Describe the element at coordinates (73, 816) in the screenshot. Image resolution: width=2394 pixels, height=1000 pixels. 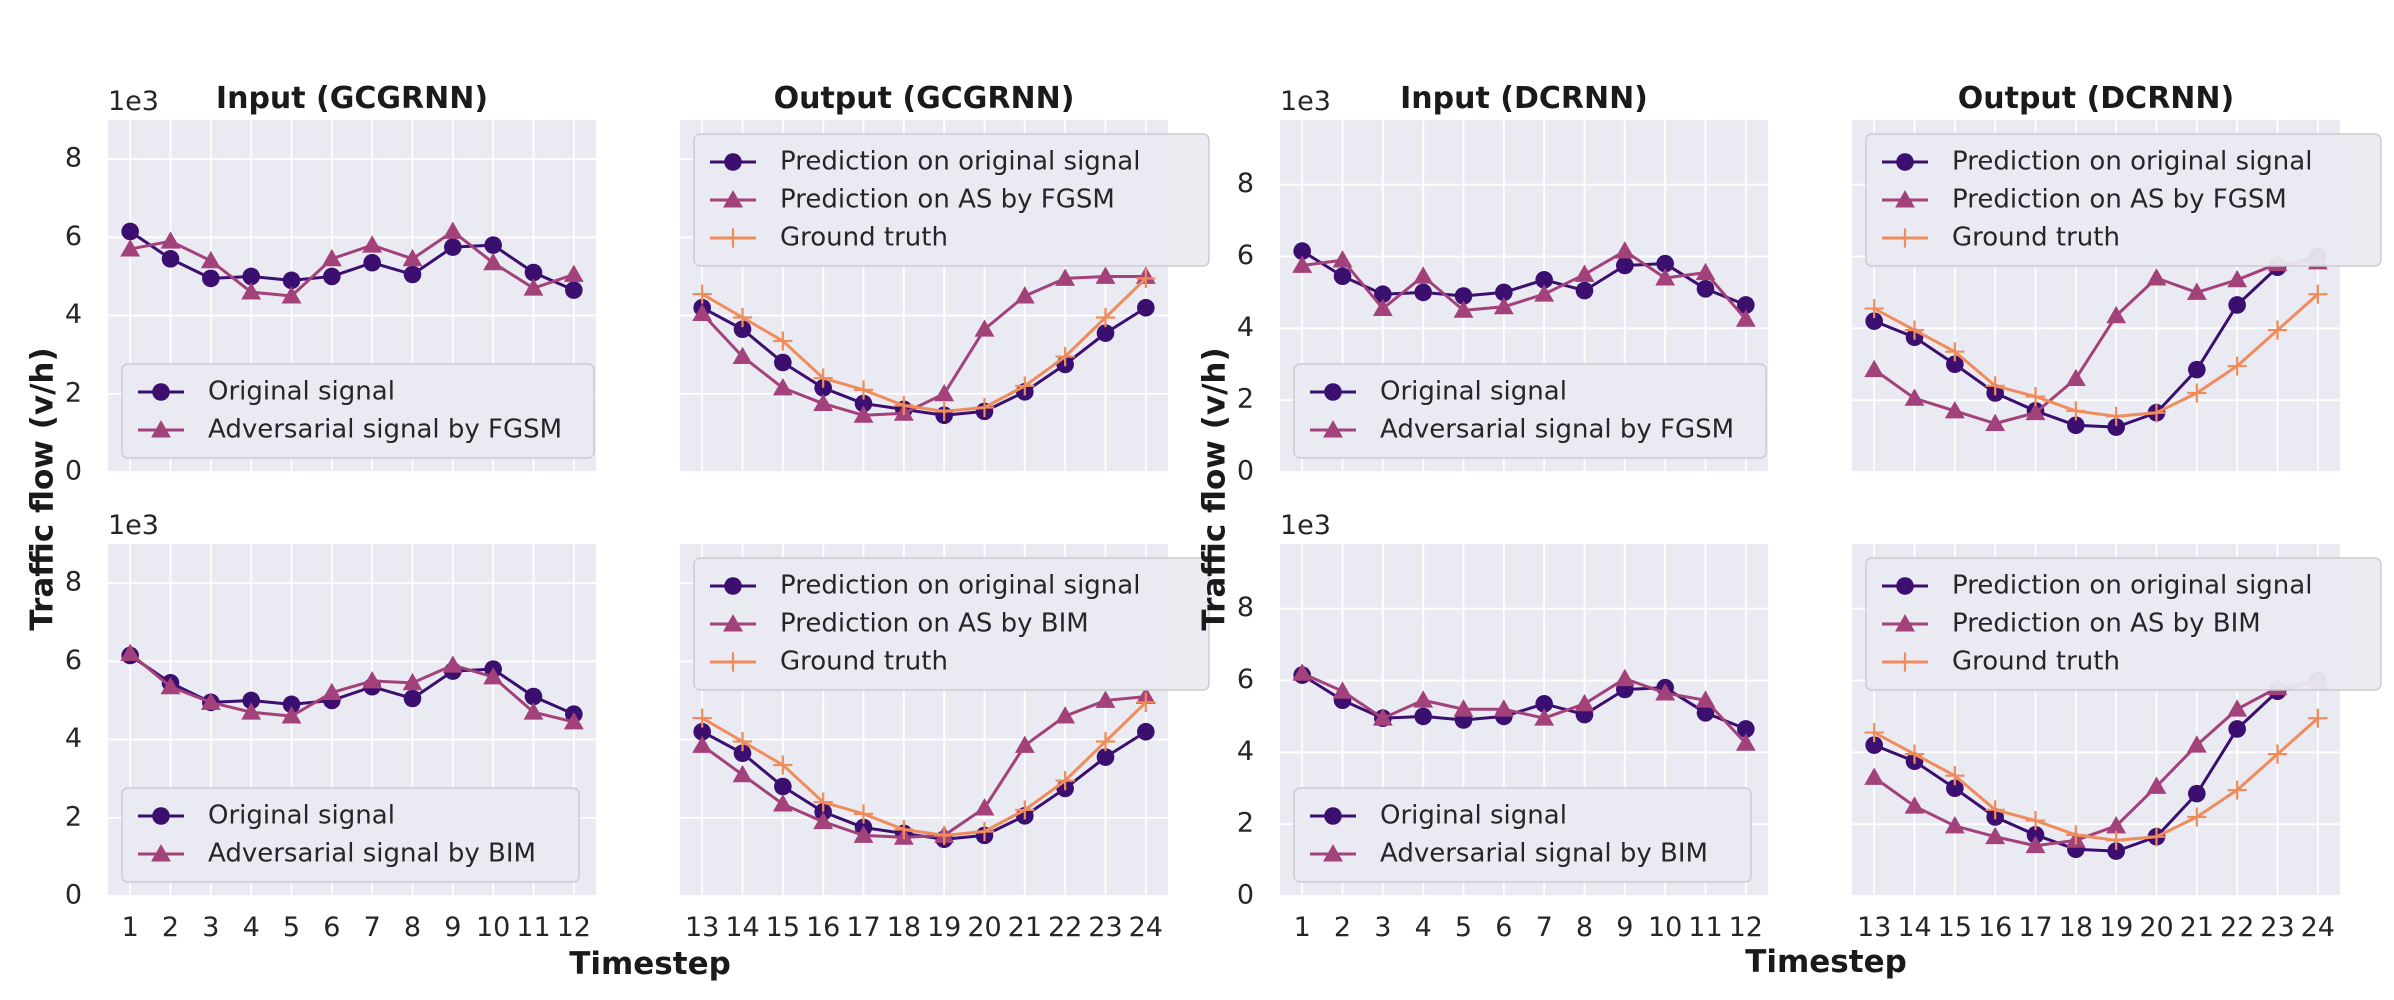
I see `y-tick-label: 2` at that location.